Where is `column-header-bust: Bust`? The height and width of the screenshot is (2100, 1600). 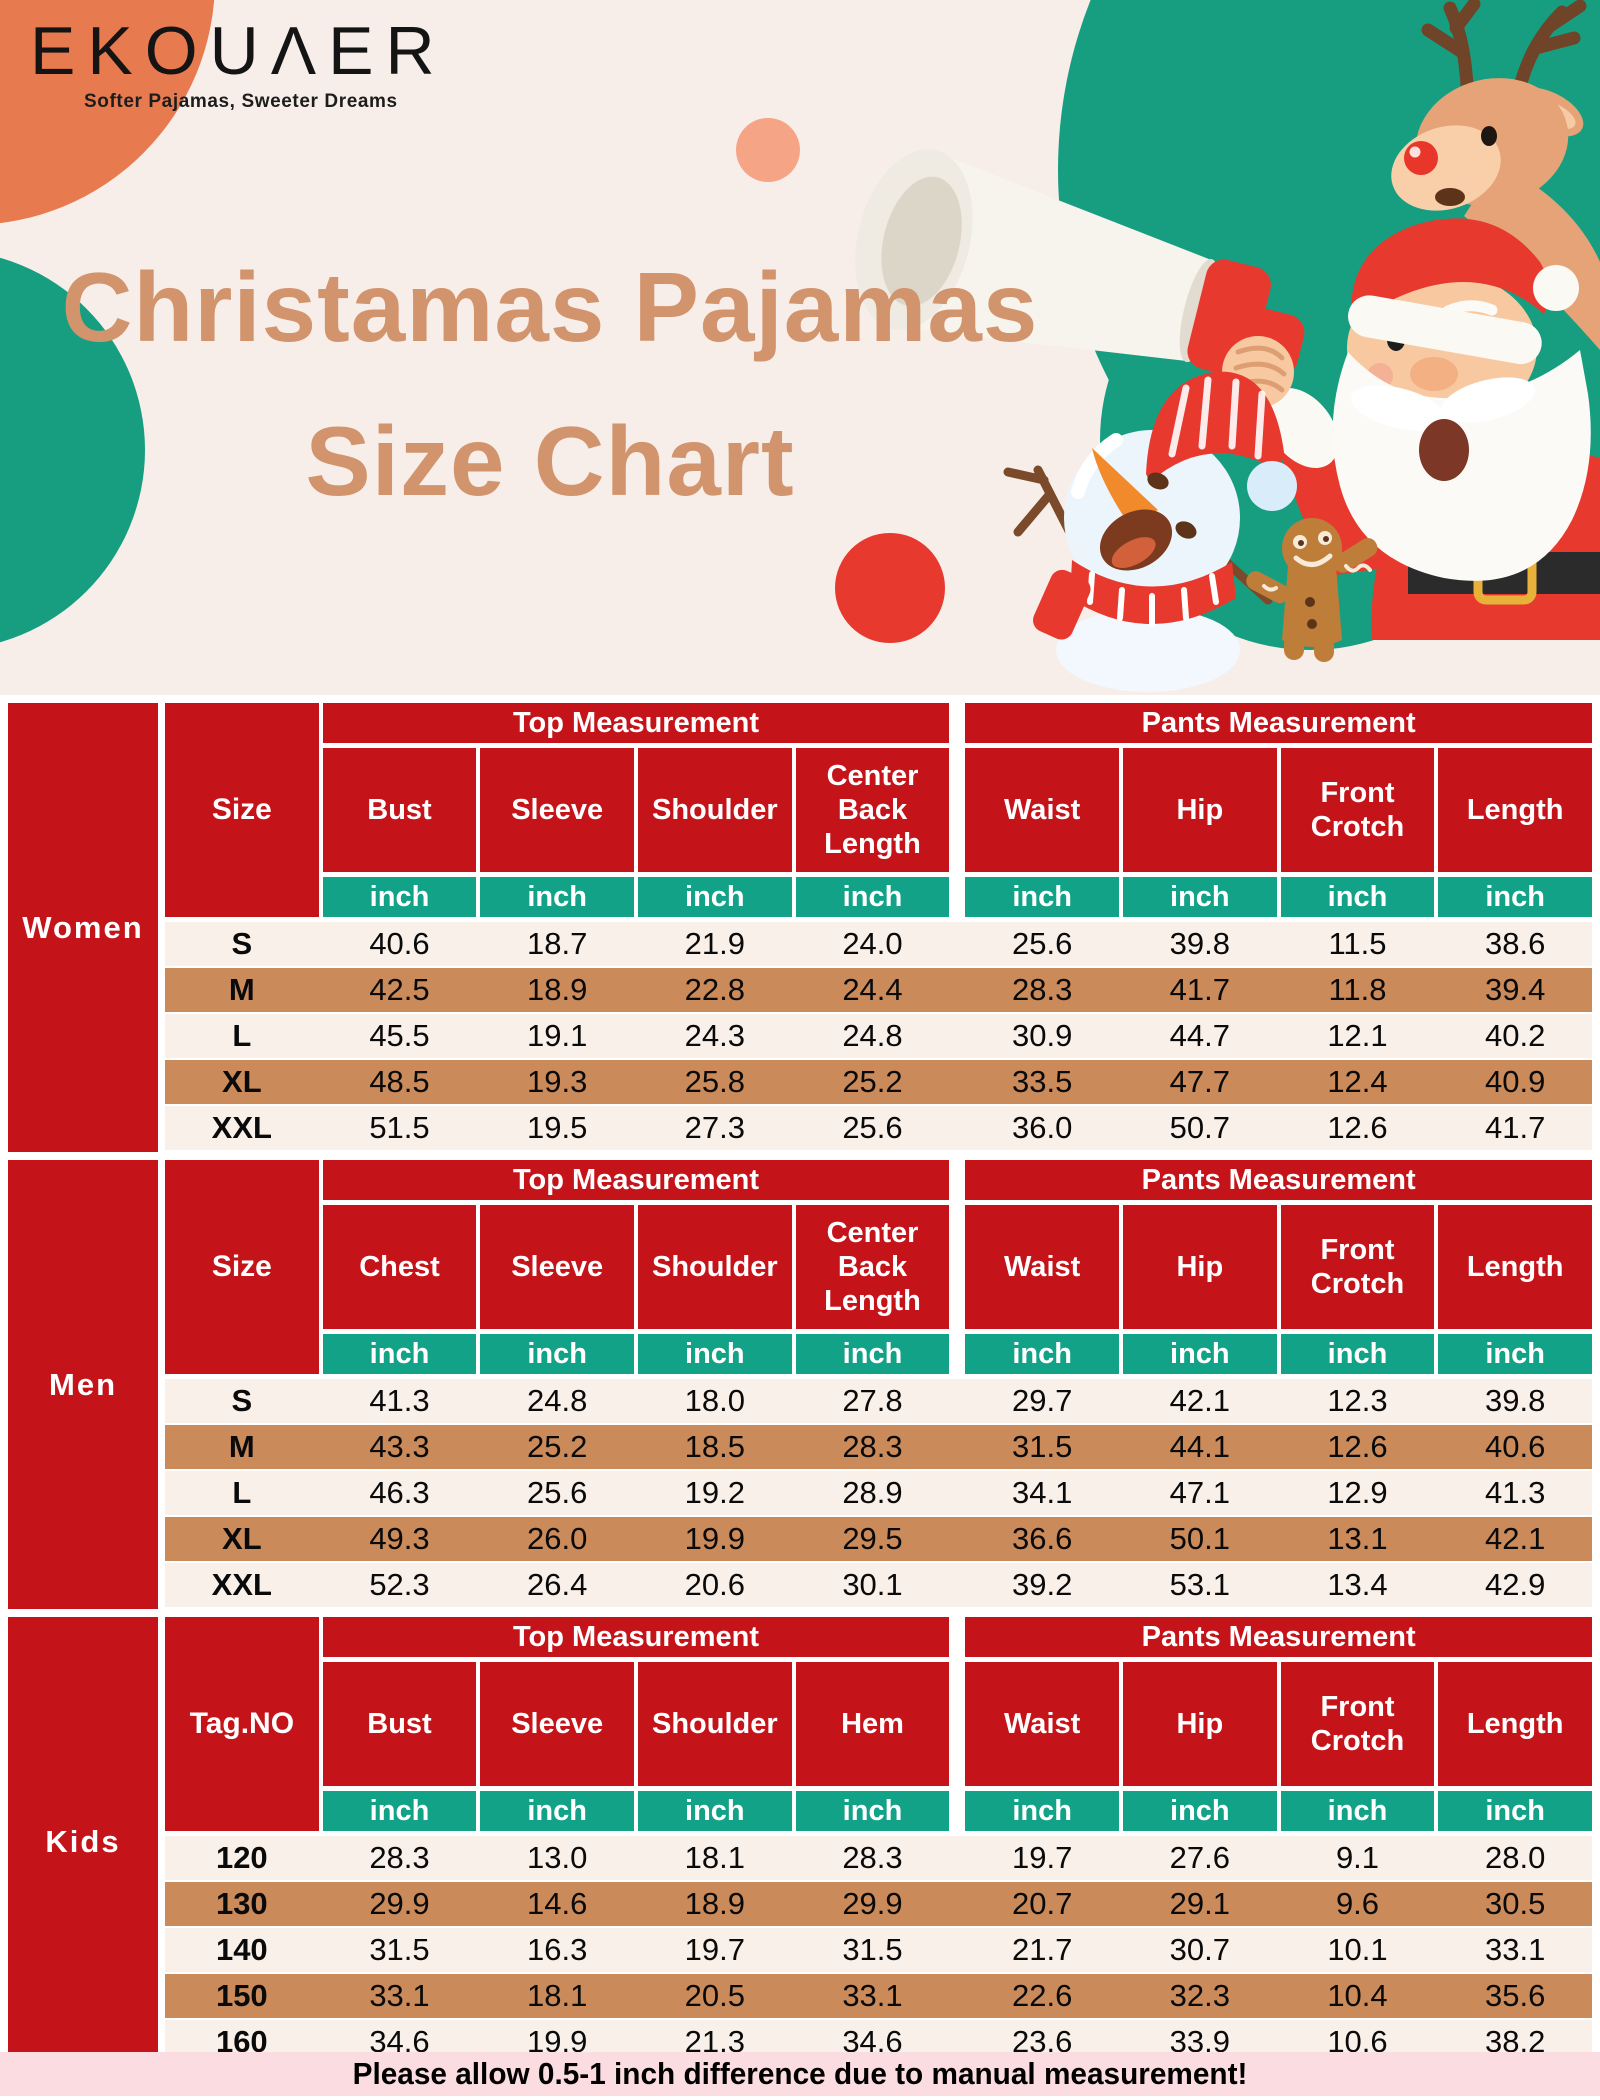
column-header-bust: Bust is located at coordinates (399, 1724).